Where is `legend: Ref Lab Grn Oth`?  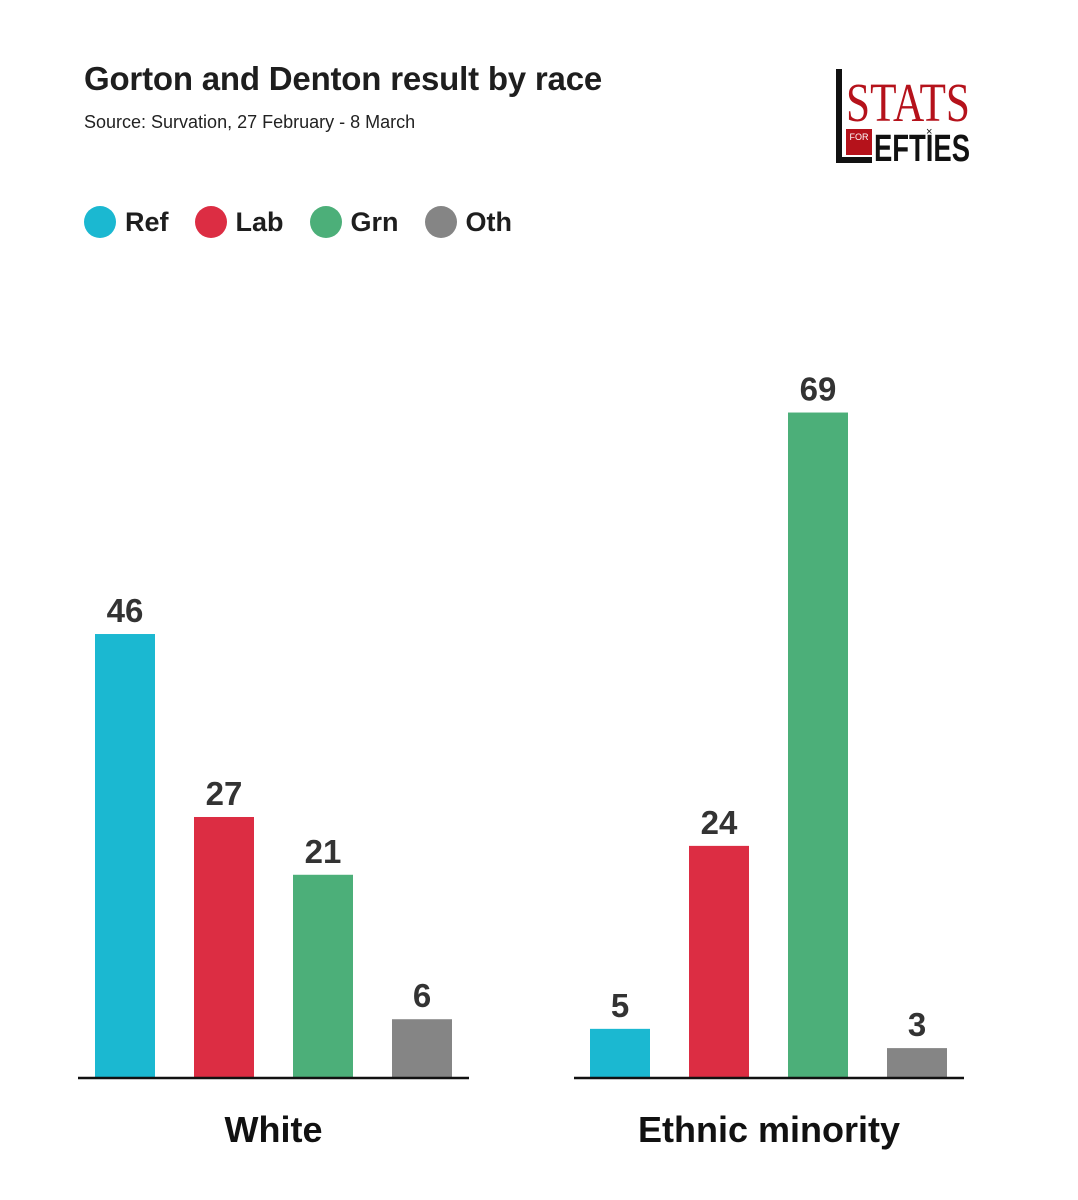
legend: Ref Lab Grn Oth is located at coordinates (311, 222).